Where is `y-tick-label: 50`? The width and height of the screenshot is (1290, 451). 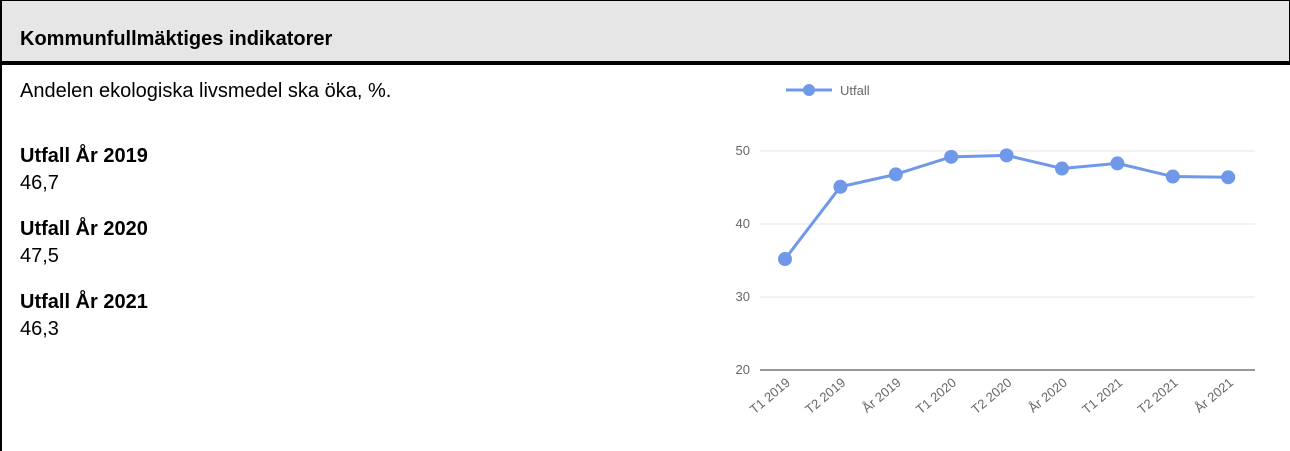 y-tick-label: 50 is located at coordinates (743, 150).